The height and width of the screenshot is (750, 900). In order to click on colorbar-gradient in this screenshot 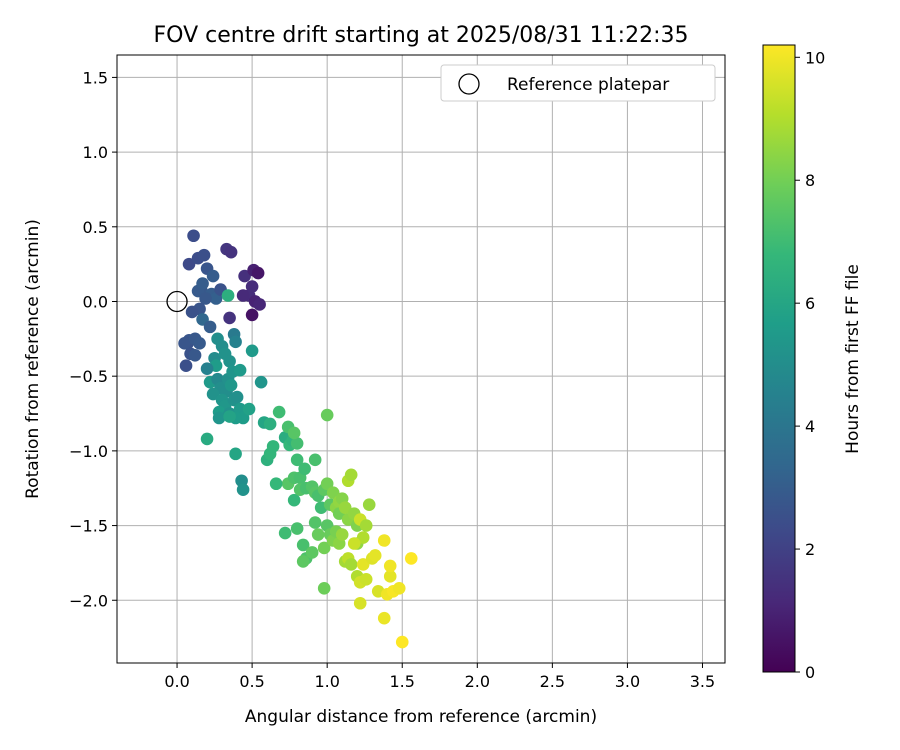, I will do `click(779, 358)`.